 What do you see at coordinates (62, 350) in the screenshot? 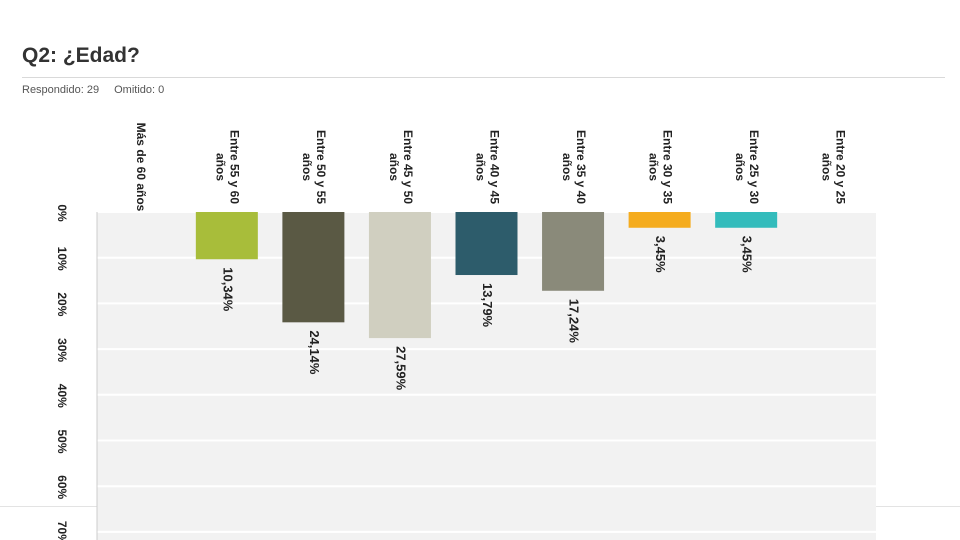
I see `y-tick-label: 30%` at bounding box center [62, 350].